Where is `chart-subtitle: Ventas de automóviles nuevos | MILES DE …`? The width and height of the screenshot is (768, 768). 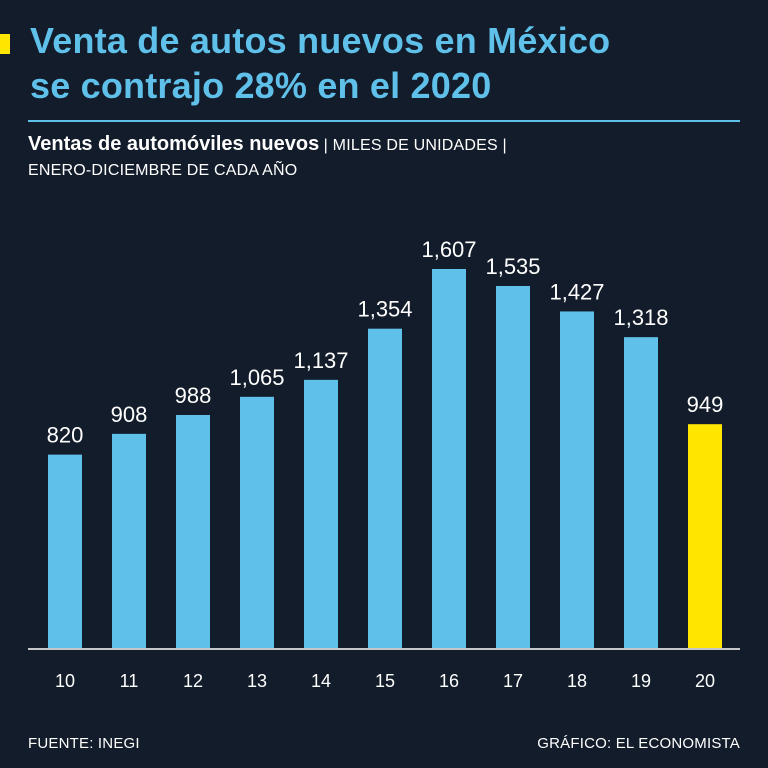 chart-subtitle: Ventas de automóviles nuevos | MILES DE … is located at coordinates (267, 144).